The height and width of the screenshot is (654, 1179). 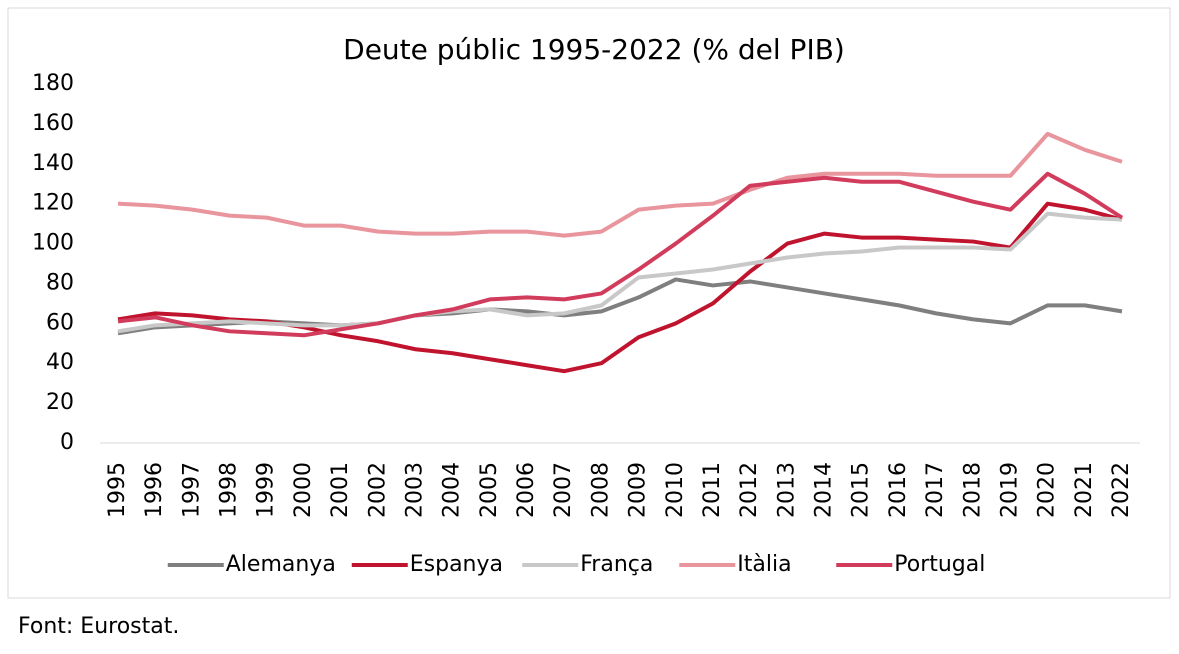 I want to click on x-tick-label: 2010, so click(x=675, y=490).